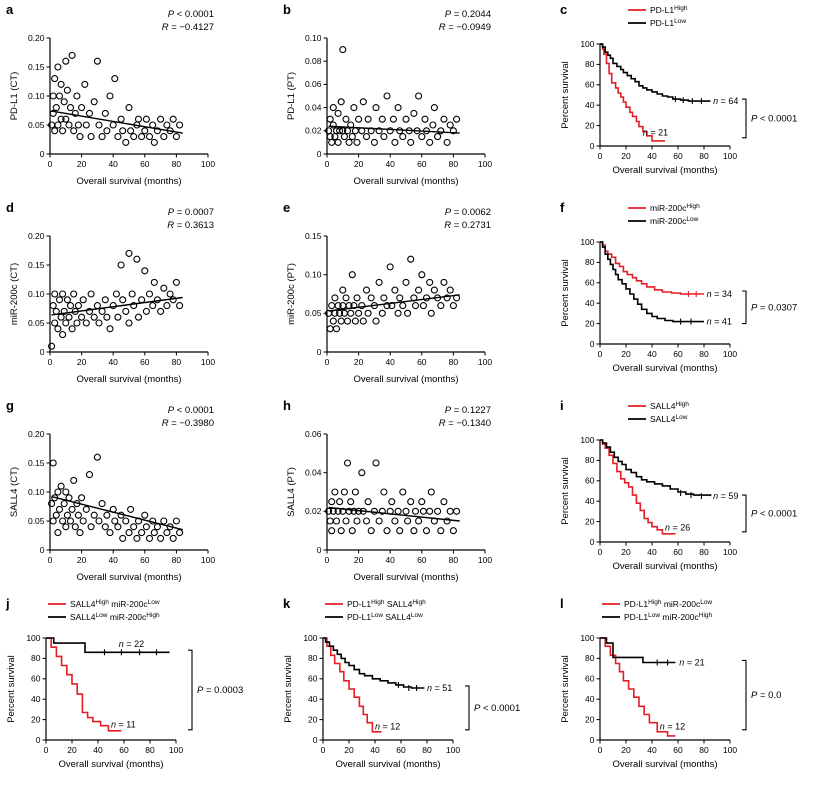  Describe the element at coordinates (291, 492) in the screenshot. I see `svg-text: SALL4 (PT)` at that location.